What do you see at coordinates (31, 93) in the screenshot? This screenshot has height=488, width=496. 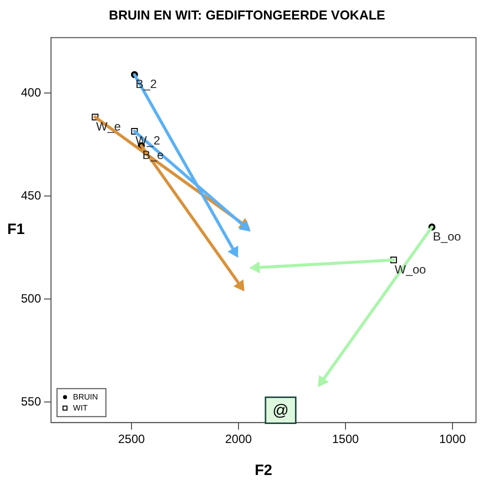 I see `y-tick-label: 400` at bounding box center [31, 93].